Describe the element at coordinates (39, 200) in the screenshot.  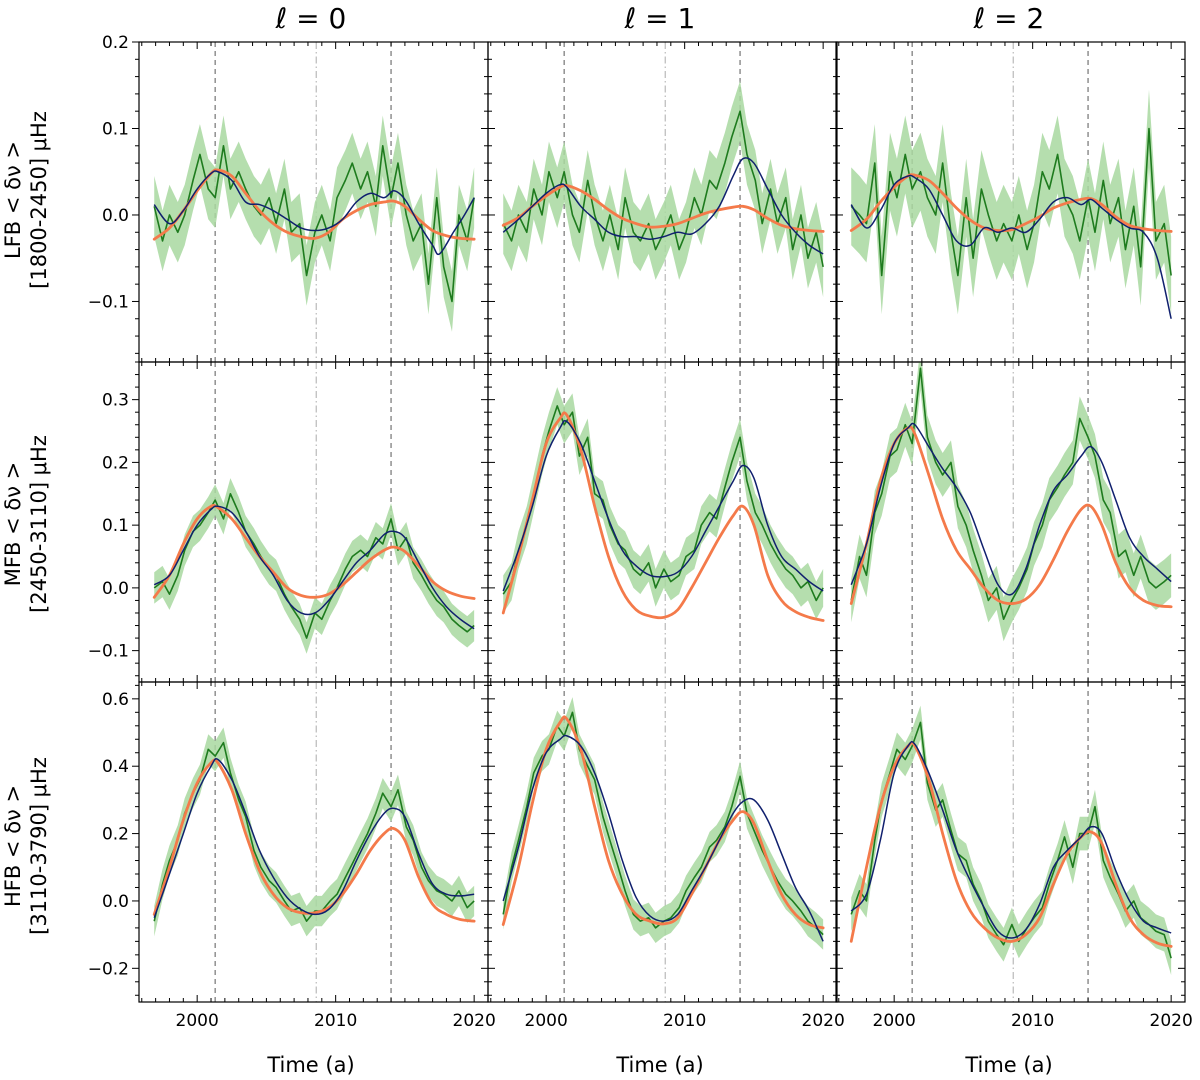
I see `row-label-lfb-line2: [1800-2450] μHz` at that location.